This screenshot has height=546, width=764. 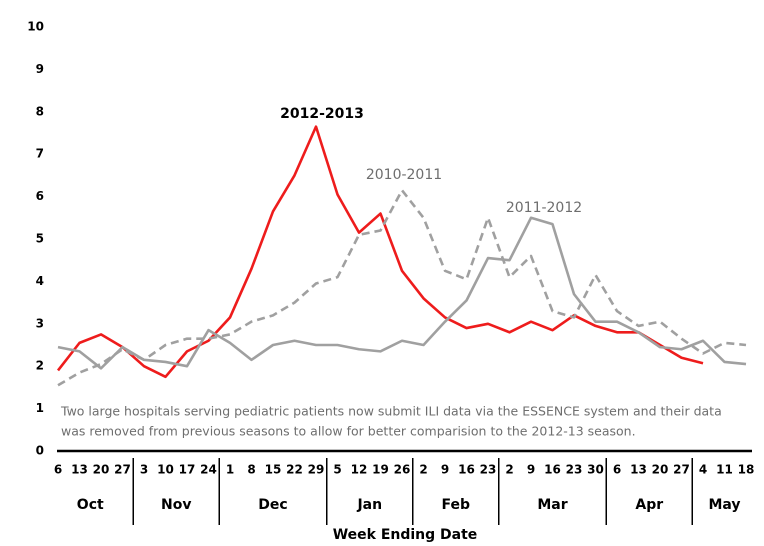 What do you see at coordinates (273, 470) in the screenshot?
I see `x-tick-label: 15` at bounding box center [273, 470].